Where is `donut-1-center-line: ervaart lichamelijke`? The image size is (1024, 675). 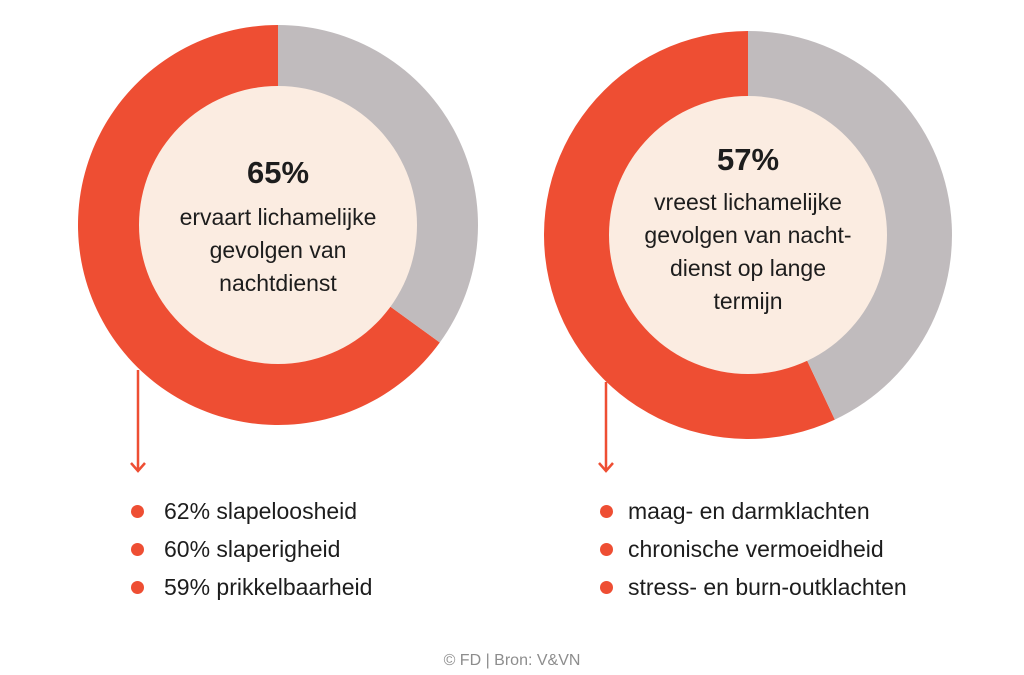 donut-1-center-line: ervaart lichamelijke is located at coordinates (278, 217).